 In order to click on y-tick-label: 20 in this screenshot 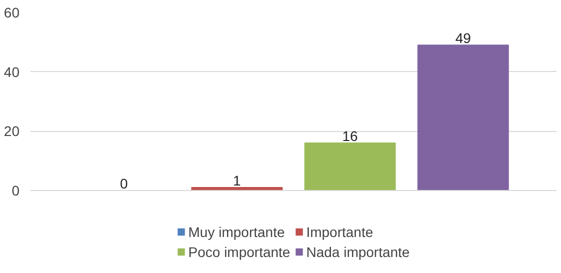, I will do `click(12, 131)`.